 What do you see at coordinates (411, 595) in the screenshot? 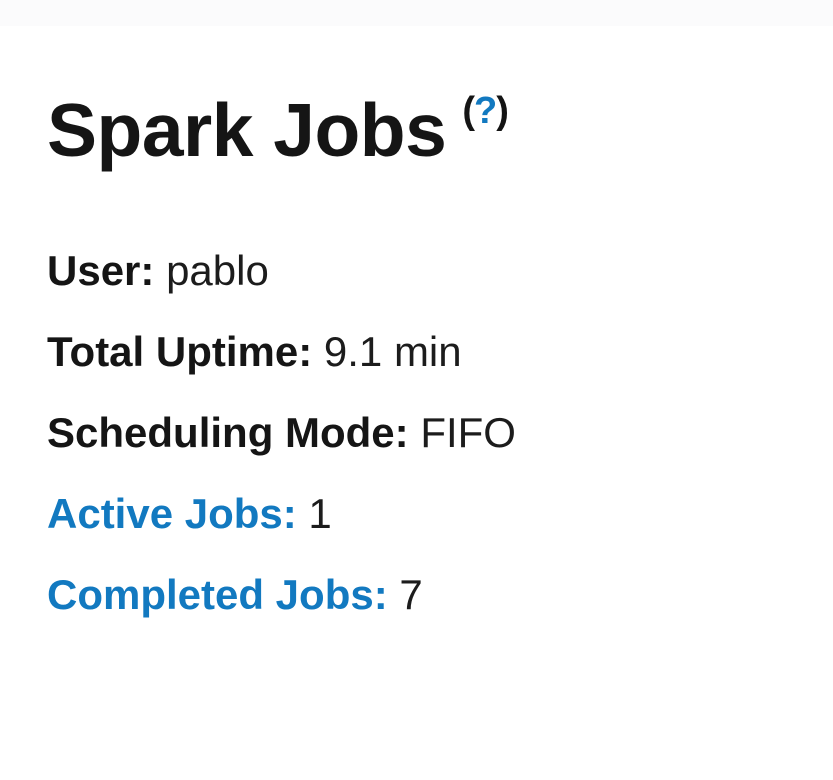
I see `summary-value-completed-jobs: 7` at bounding box center [411, 595].